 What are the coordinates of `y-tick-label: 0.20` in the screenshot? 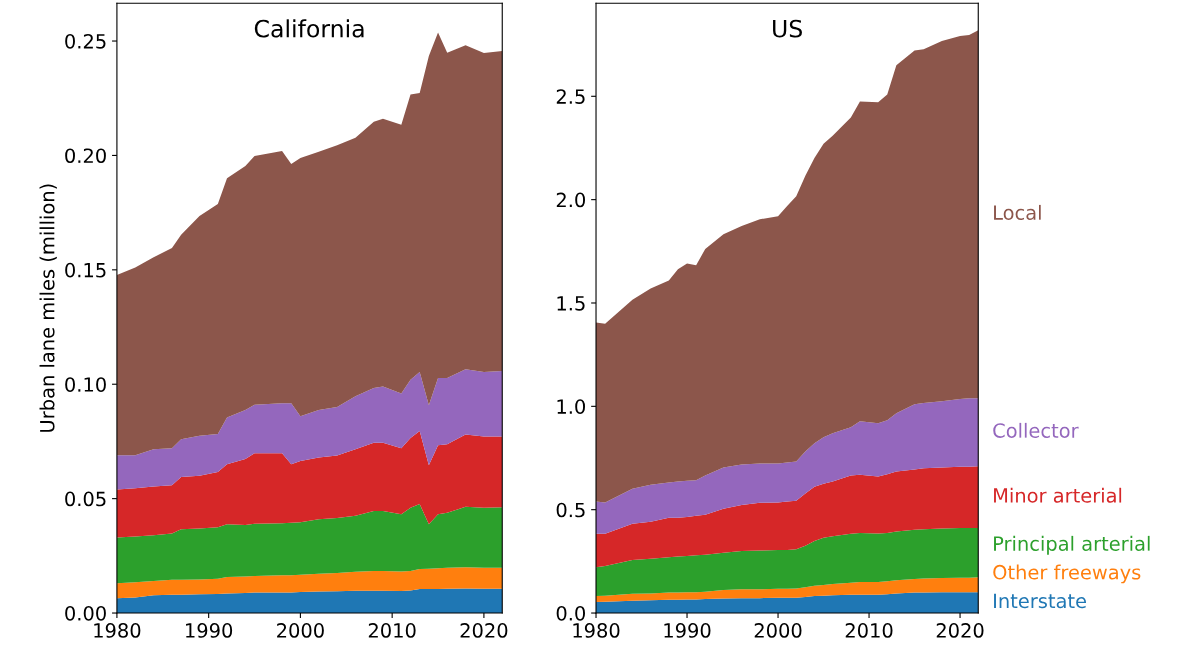 It's located at (85, 156).